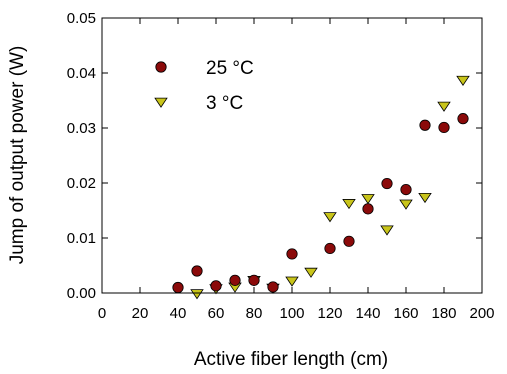  I want to click on legend-label: 25 °C, so click(230, 68).